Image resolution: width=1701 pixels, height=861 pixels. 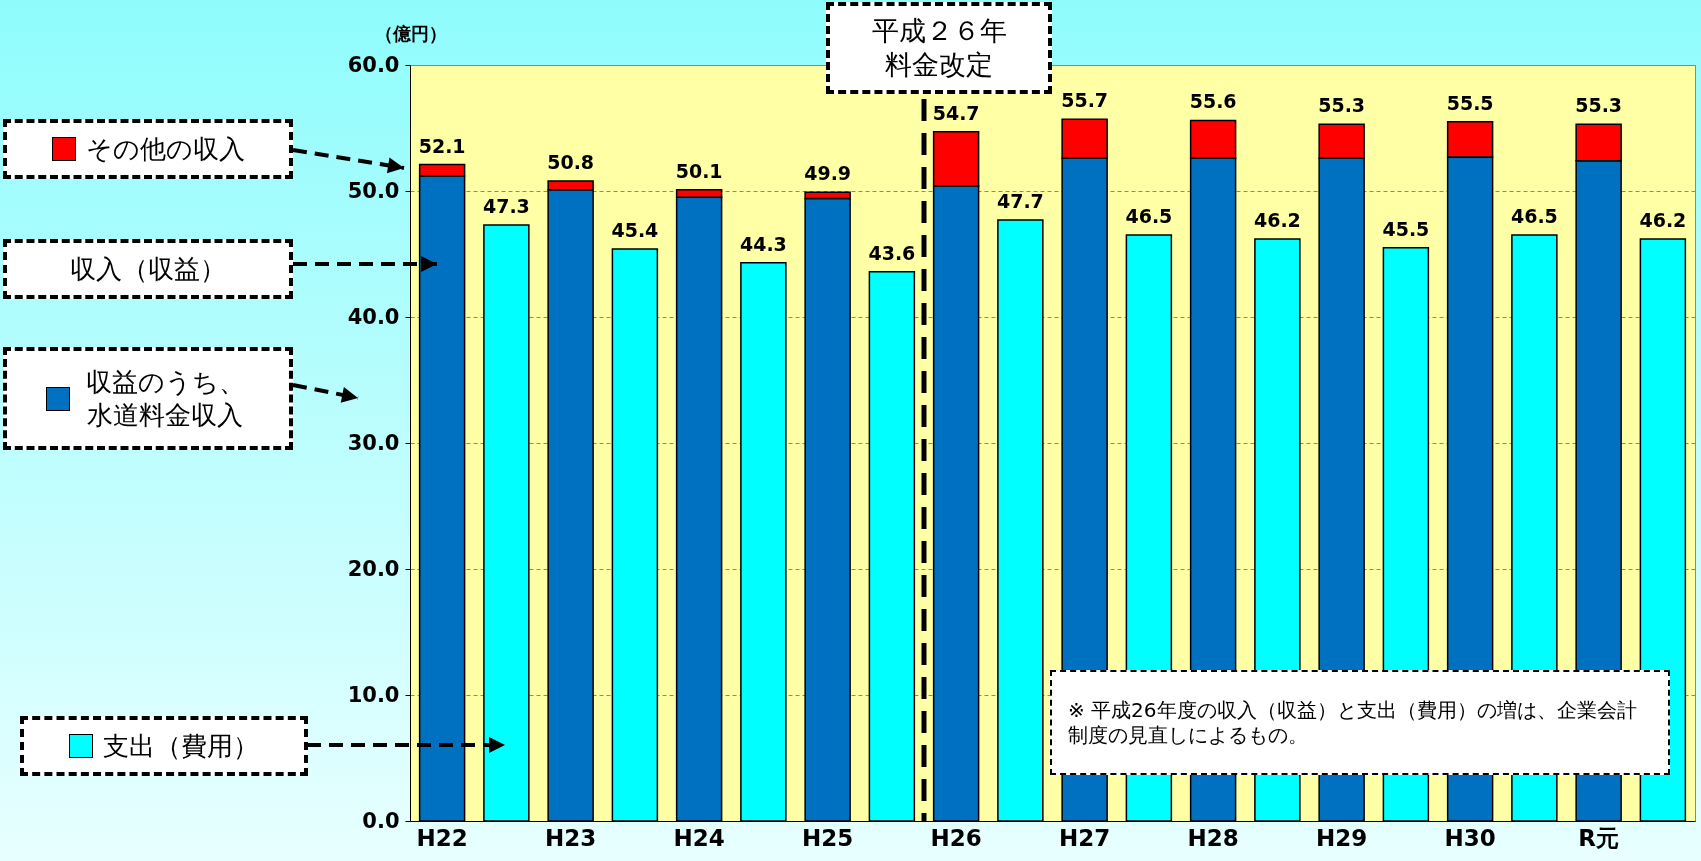 I want to click on ref-line-label: 平成２６年料金改定, so click(x=939, y=48).